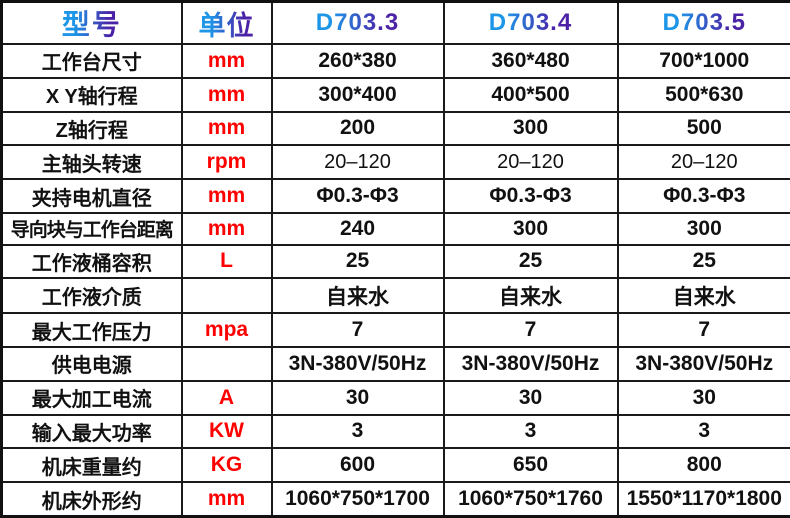 This screenshot has width=790, height=518. I want to click on header-model-d703-4-text: D703.4, so click(530, 22).